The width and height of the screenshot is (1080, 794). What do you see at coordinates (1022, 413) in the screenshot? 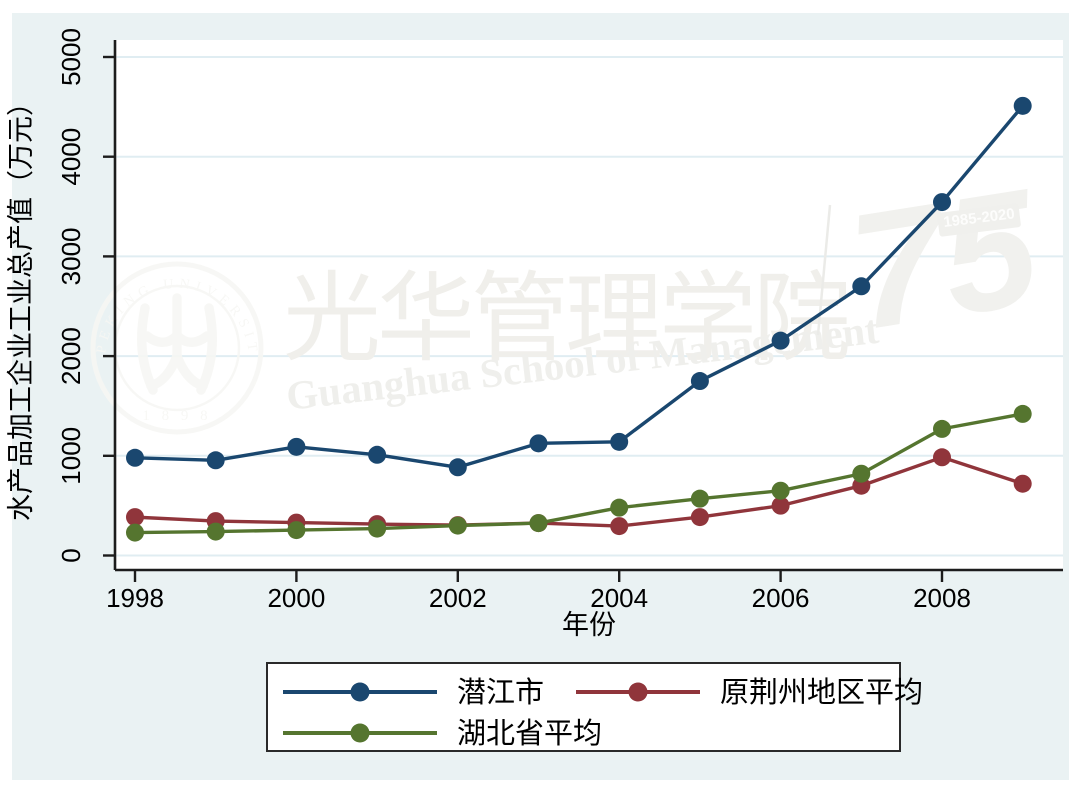
I see `data-point-湖北省平均-2009` at bounding box center [1022, 413].